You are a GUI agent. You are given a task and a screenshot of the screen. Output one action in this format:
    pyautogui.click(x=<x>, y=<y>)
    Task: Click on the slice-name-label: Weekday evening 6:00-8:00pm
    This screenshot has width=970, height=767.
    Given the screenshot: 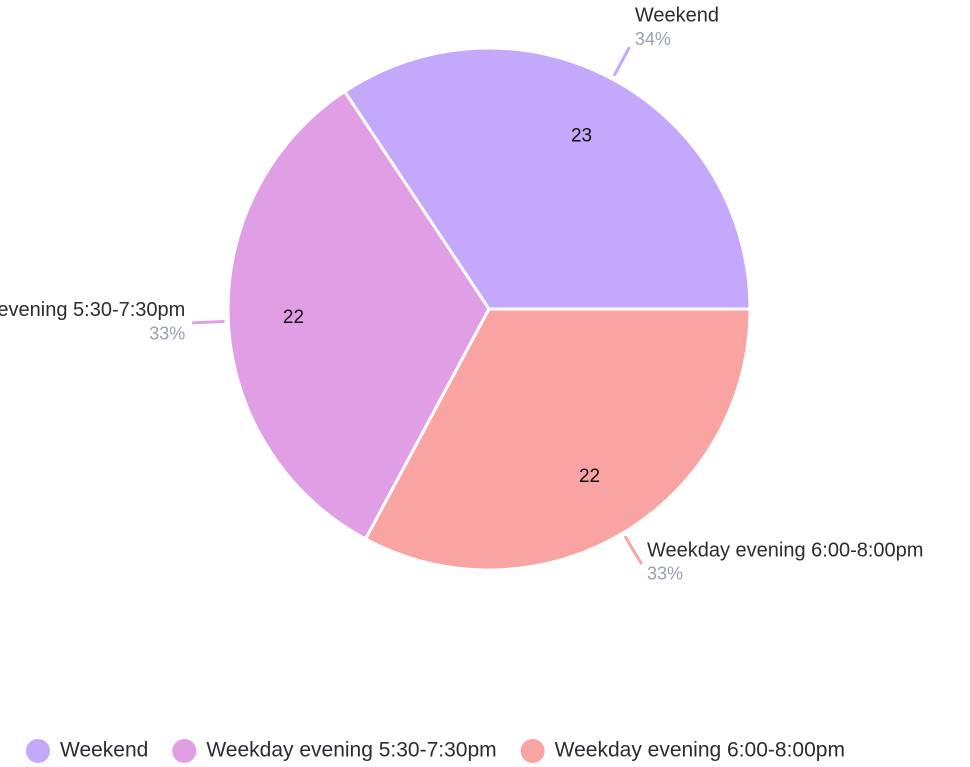 What is the action you would take?
    pyautogui.click(x=785, y=550)
    